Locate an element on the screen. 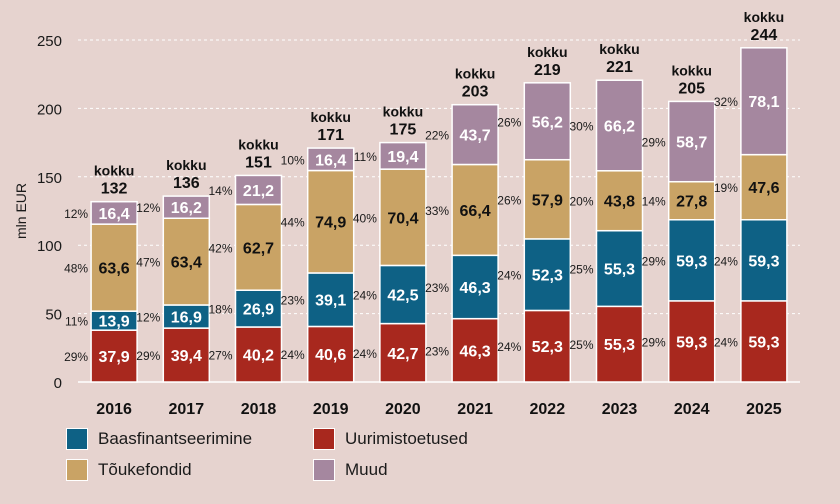 This screenshot has width=840, height=504. legend-label-toukefondid: Tõukefondid is located at coordinates (145, 469).